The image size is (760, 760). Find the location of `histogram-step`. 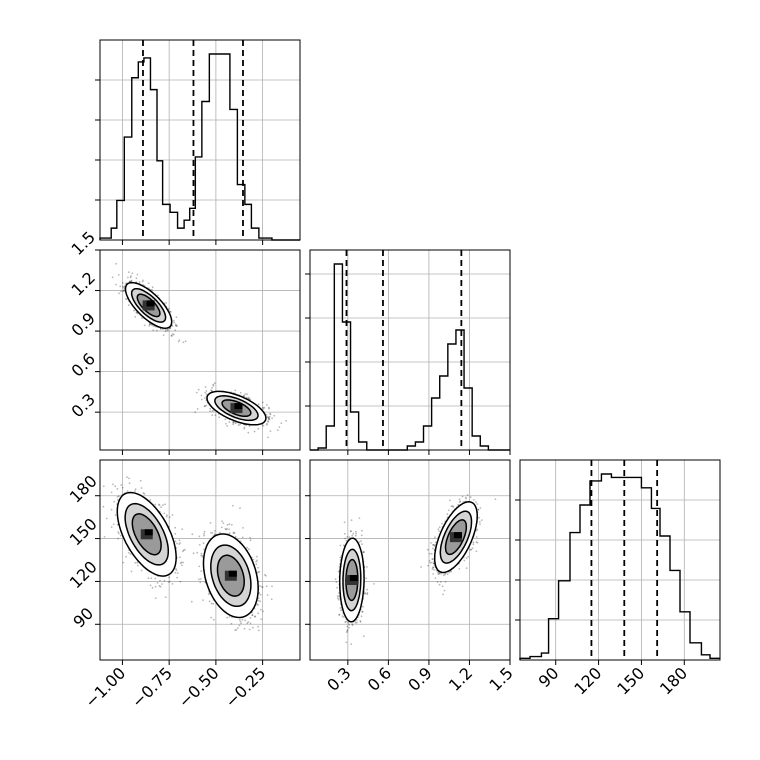

histogram-step is located at coordinates (619, 566).